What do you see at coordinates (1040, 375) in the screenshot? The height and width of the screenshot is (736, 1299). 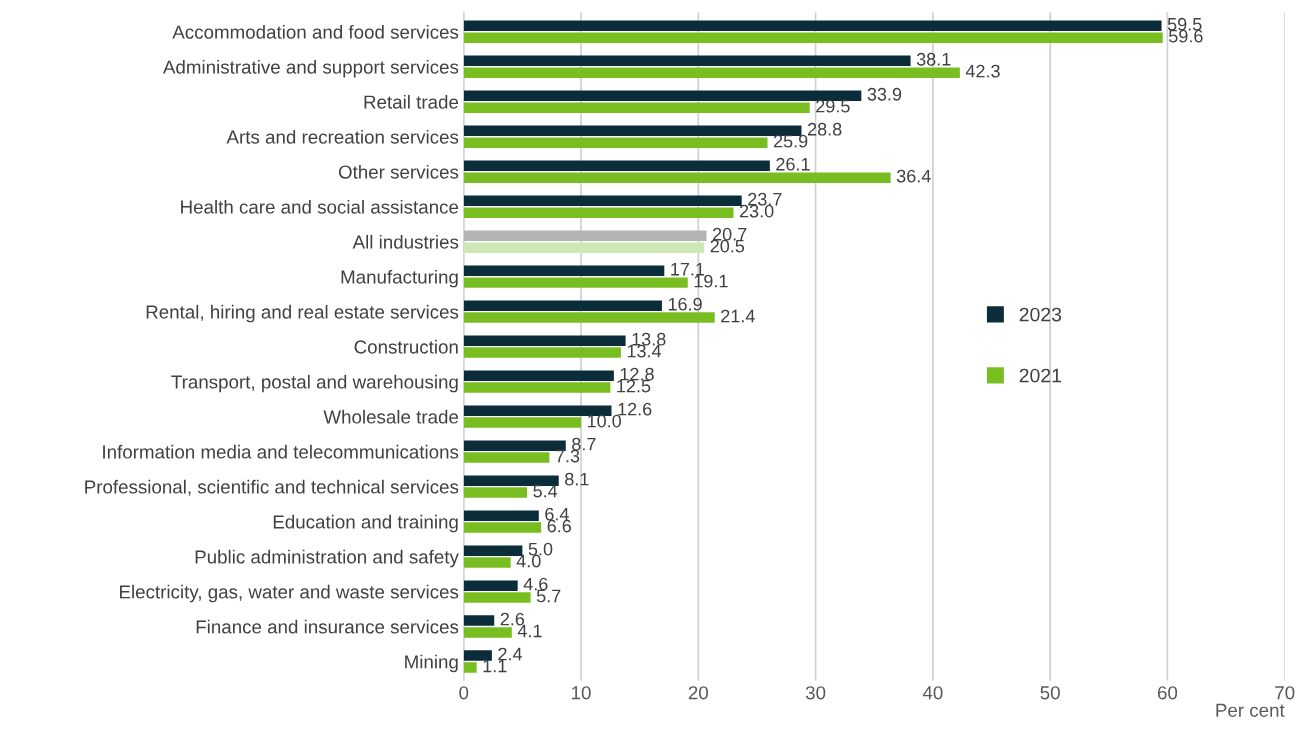 I see `legend-label: 2021` at bounding box center [1040, 375].